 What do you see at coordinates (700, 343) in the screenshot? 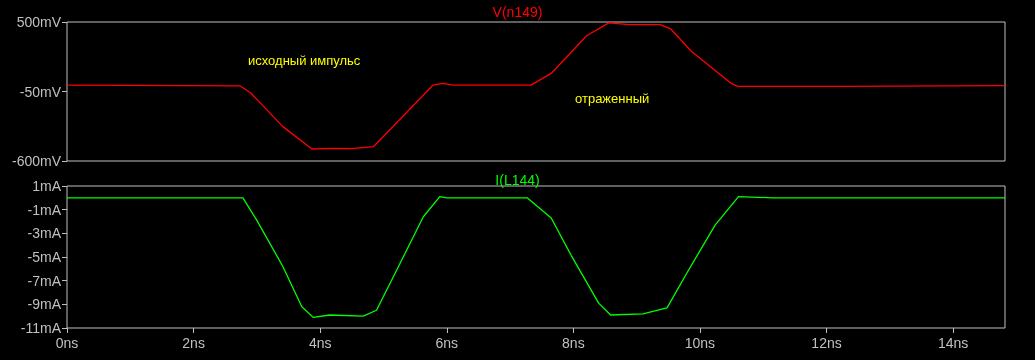
I see `x-tick-label: 10ns` at bounding box center [700, 343].